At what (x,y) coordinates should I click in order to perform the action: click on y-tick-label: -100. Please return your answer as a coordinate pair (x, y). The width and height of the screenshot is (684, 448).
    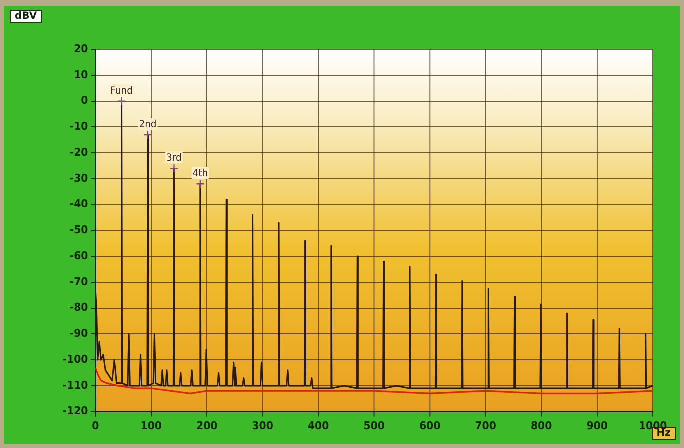
    Looking at the image, I should click on (75, 360).